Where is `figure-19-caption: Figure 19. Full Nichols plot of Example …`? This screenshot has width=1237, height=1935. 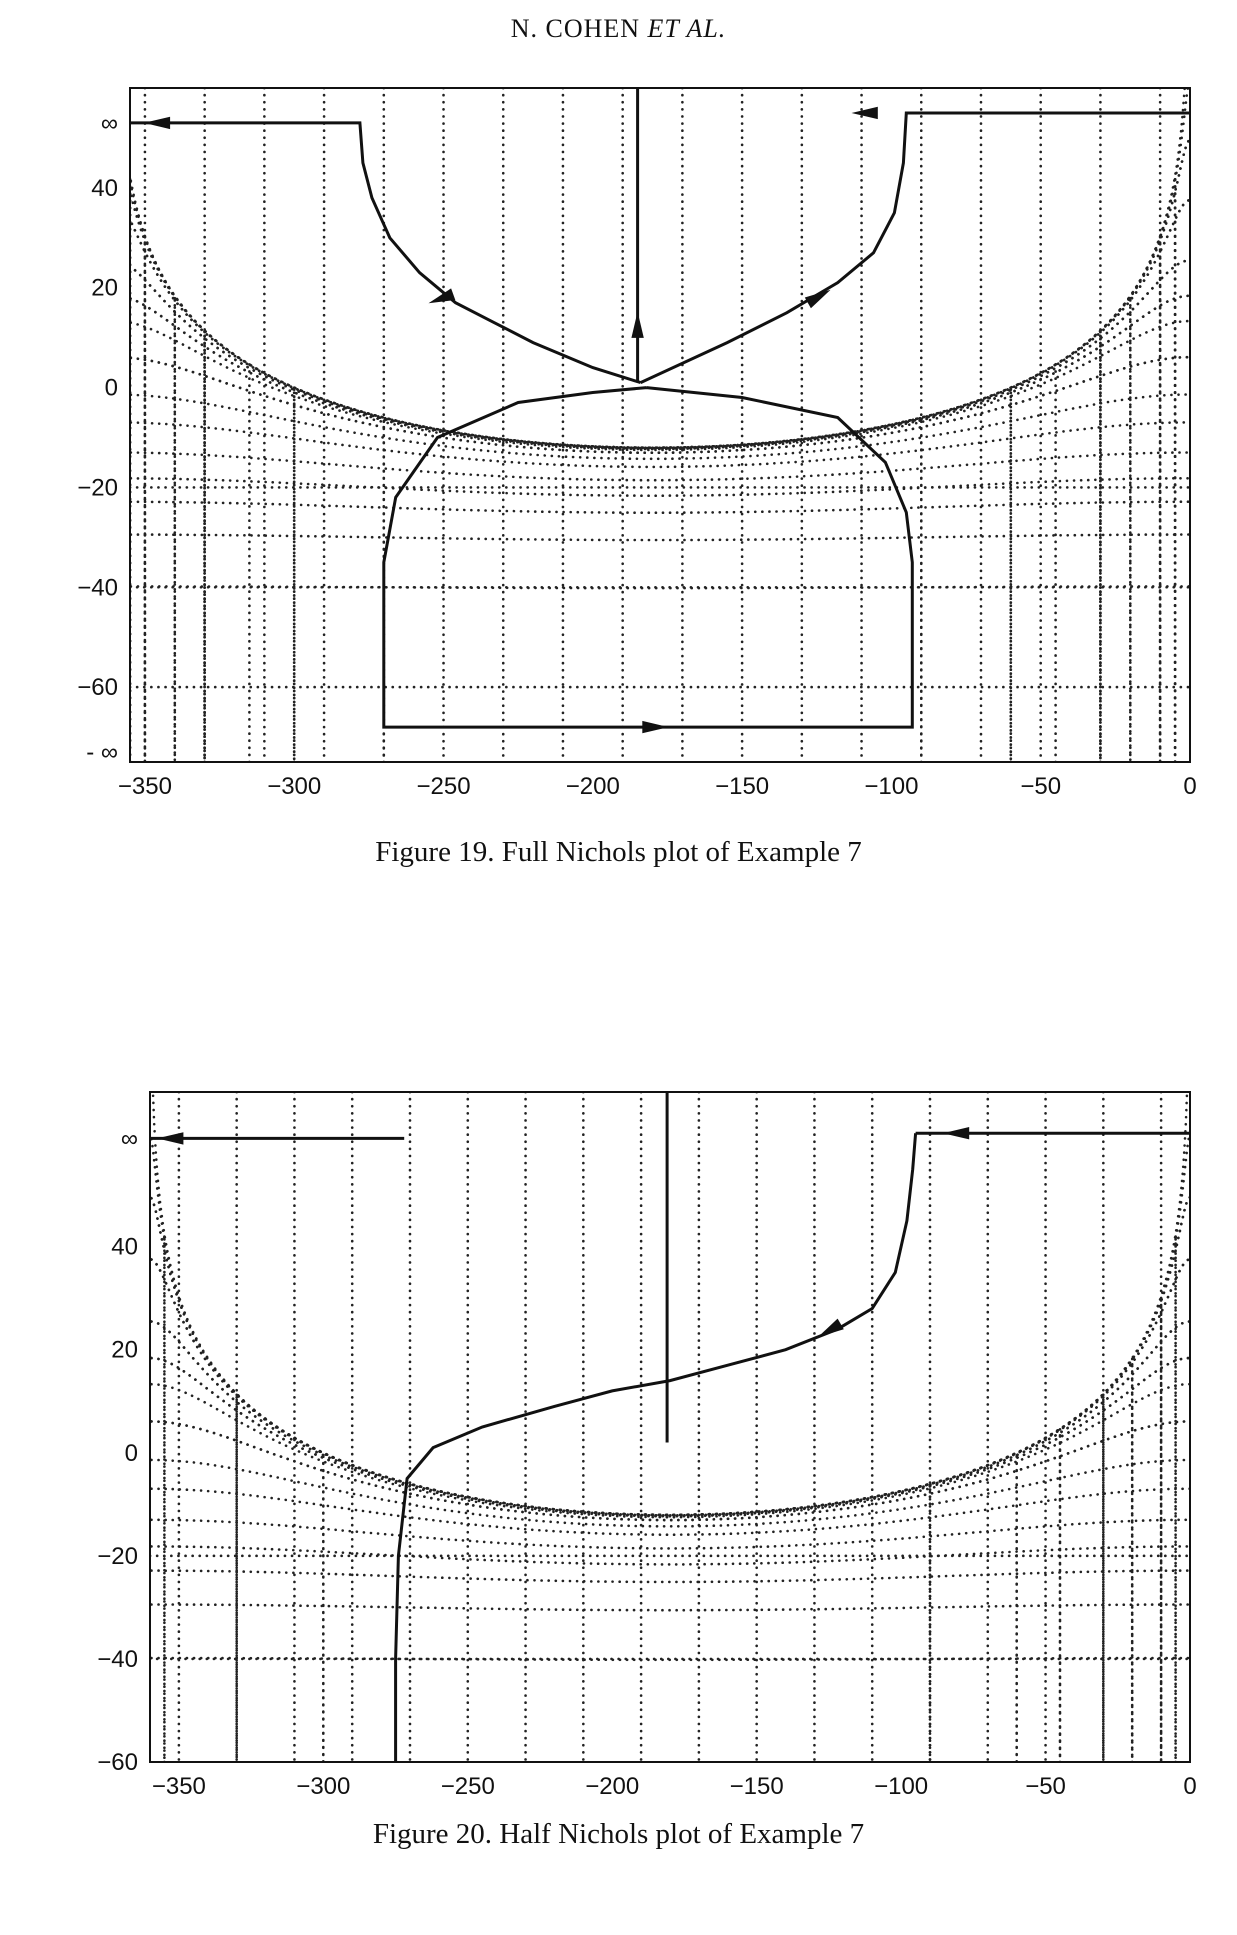 figure-19-caption: Figure 19. Full Nichols plot of Example … is located at coordinates (618, 852).